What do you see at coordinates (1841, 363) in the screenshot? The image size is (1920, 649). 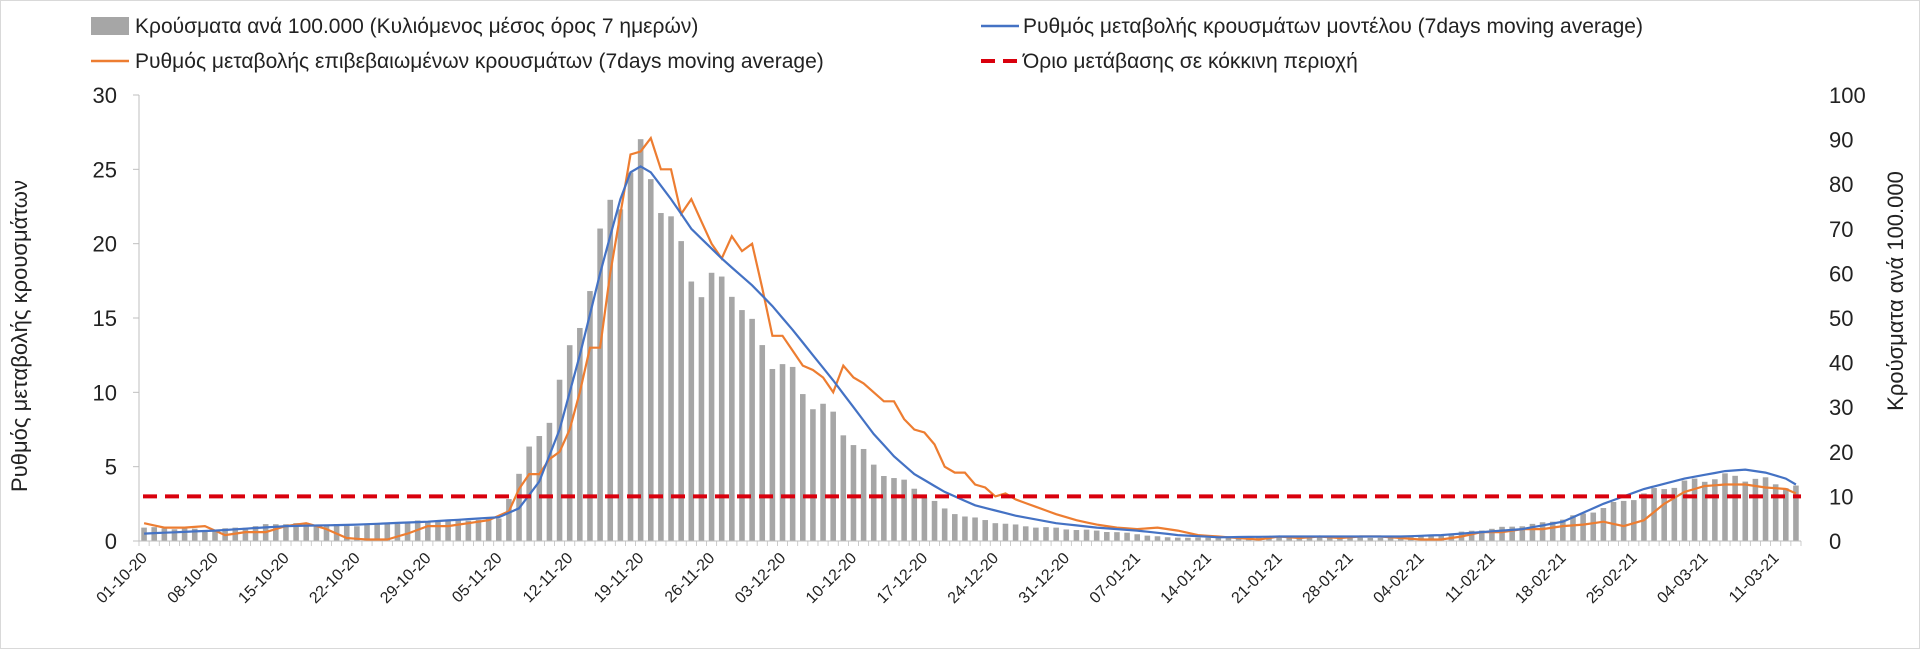 I see `y-tick-right-label: 40` at bounding box center [1841, 363].